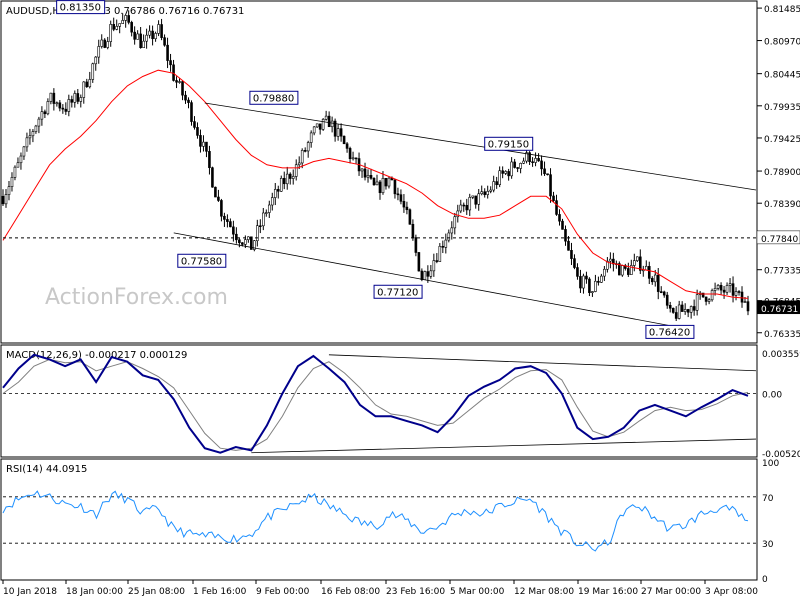 Image resolution: width=800 pixels, height=600 pixels. What do you see at coordinates (156, 592) in the screenshot?
I see `time-tick-label: 25 Jan 08:00` at bounding box center [156, 592].